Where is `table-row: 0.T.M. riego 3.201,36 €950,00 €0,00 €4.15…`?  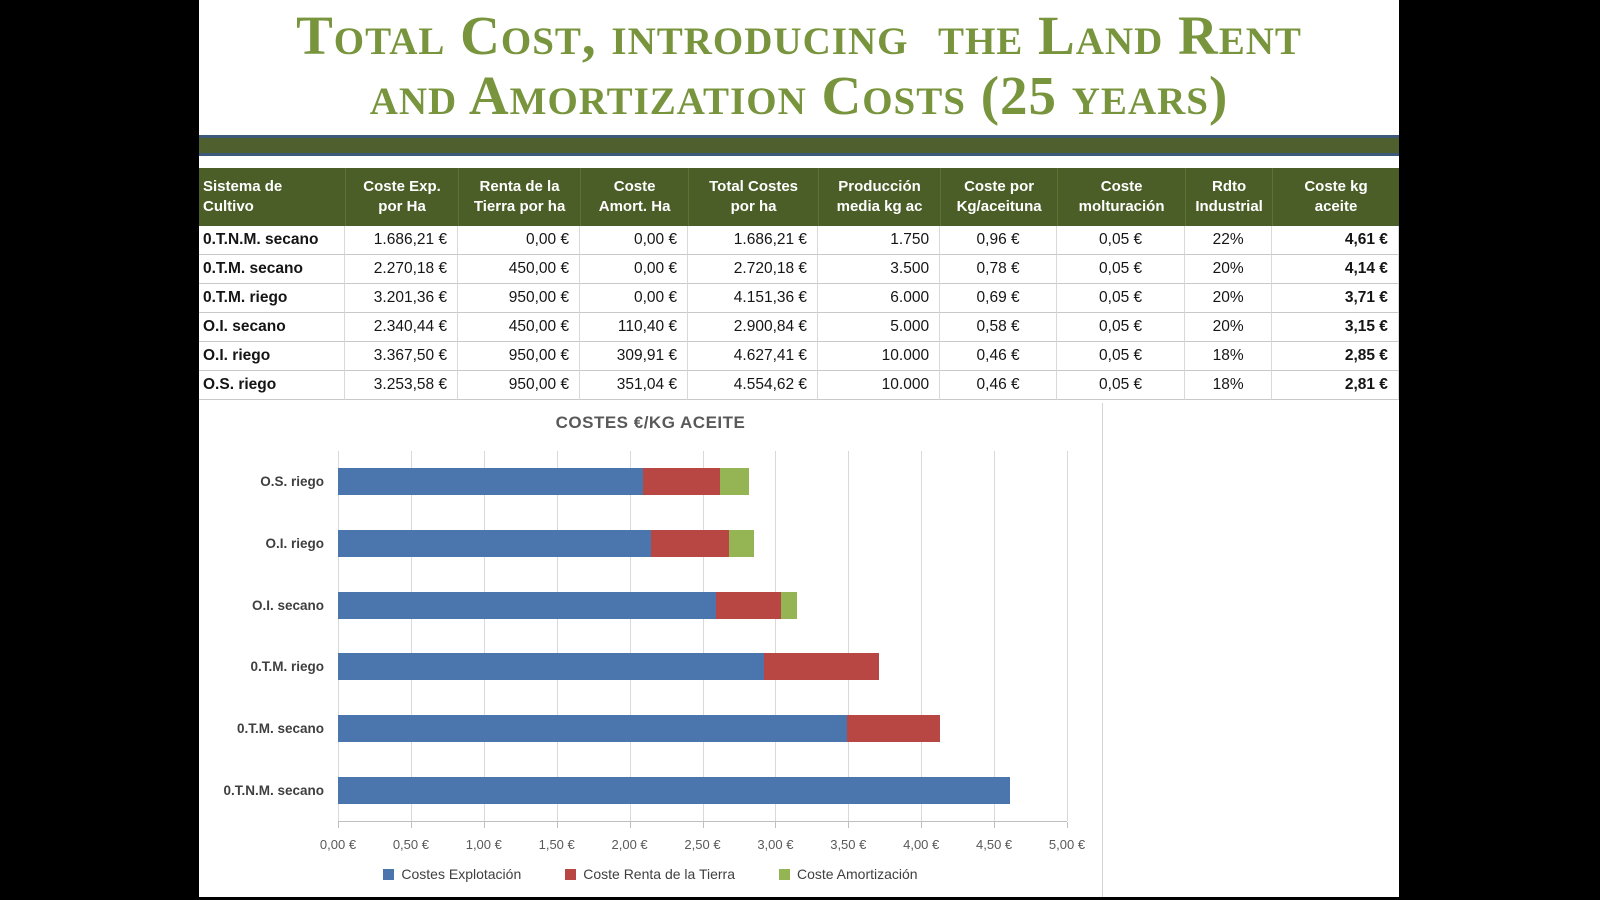
table-row: 0.T.M. riego 3.201,36 €950,00 €0,00 €4.15… is located at coordinates (799, 298).